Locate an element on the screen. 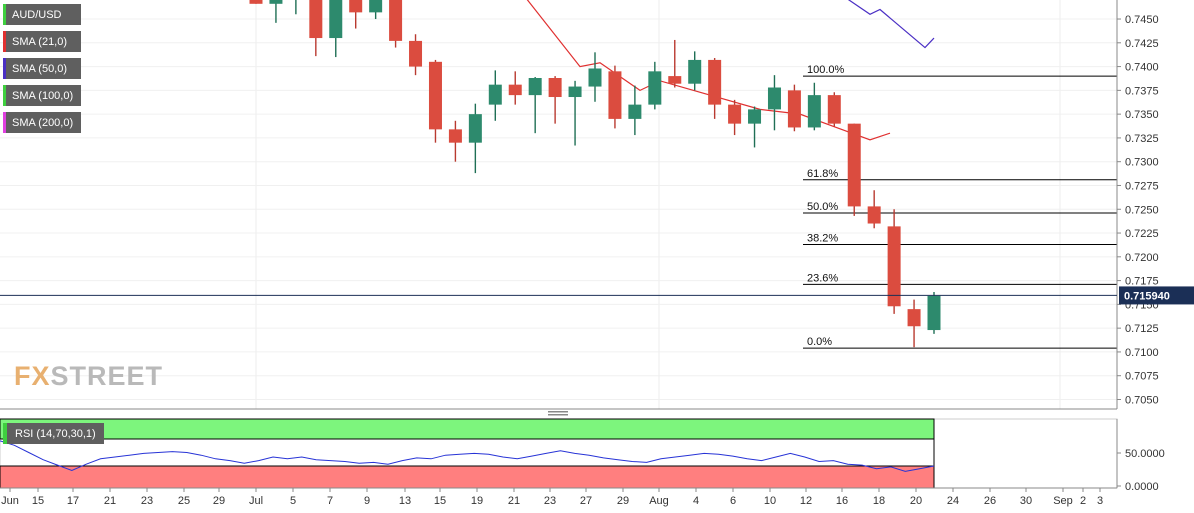  time-tick-label: 2 is located at coordinates (1083, 501).